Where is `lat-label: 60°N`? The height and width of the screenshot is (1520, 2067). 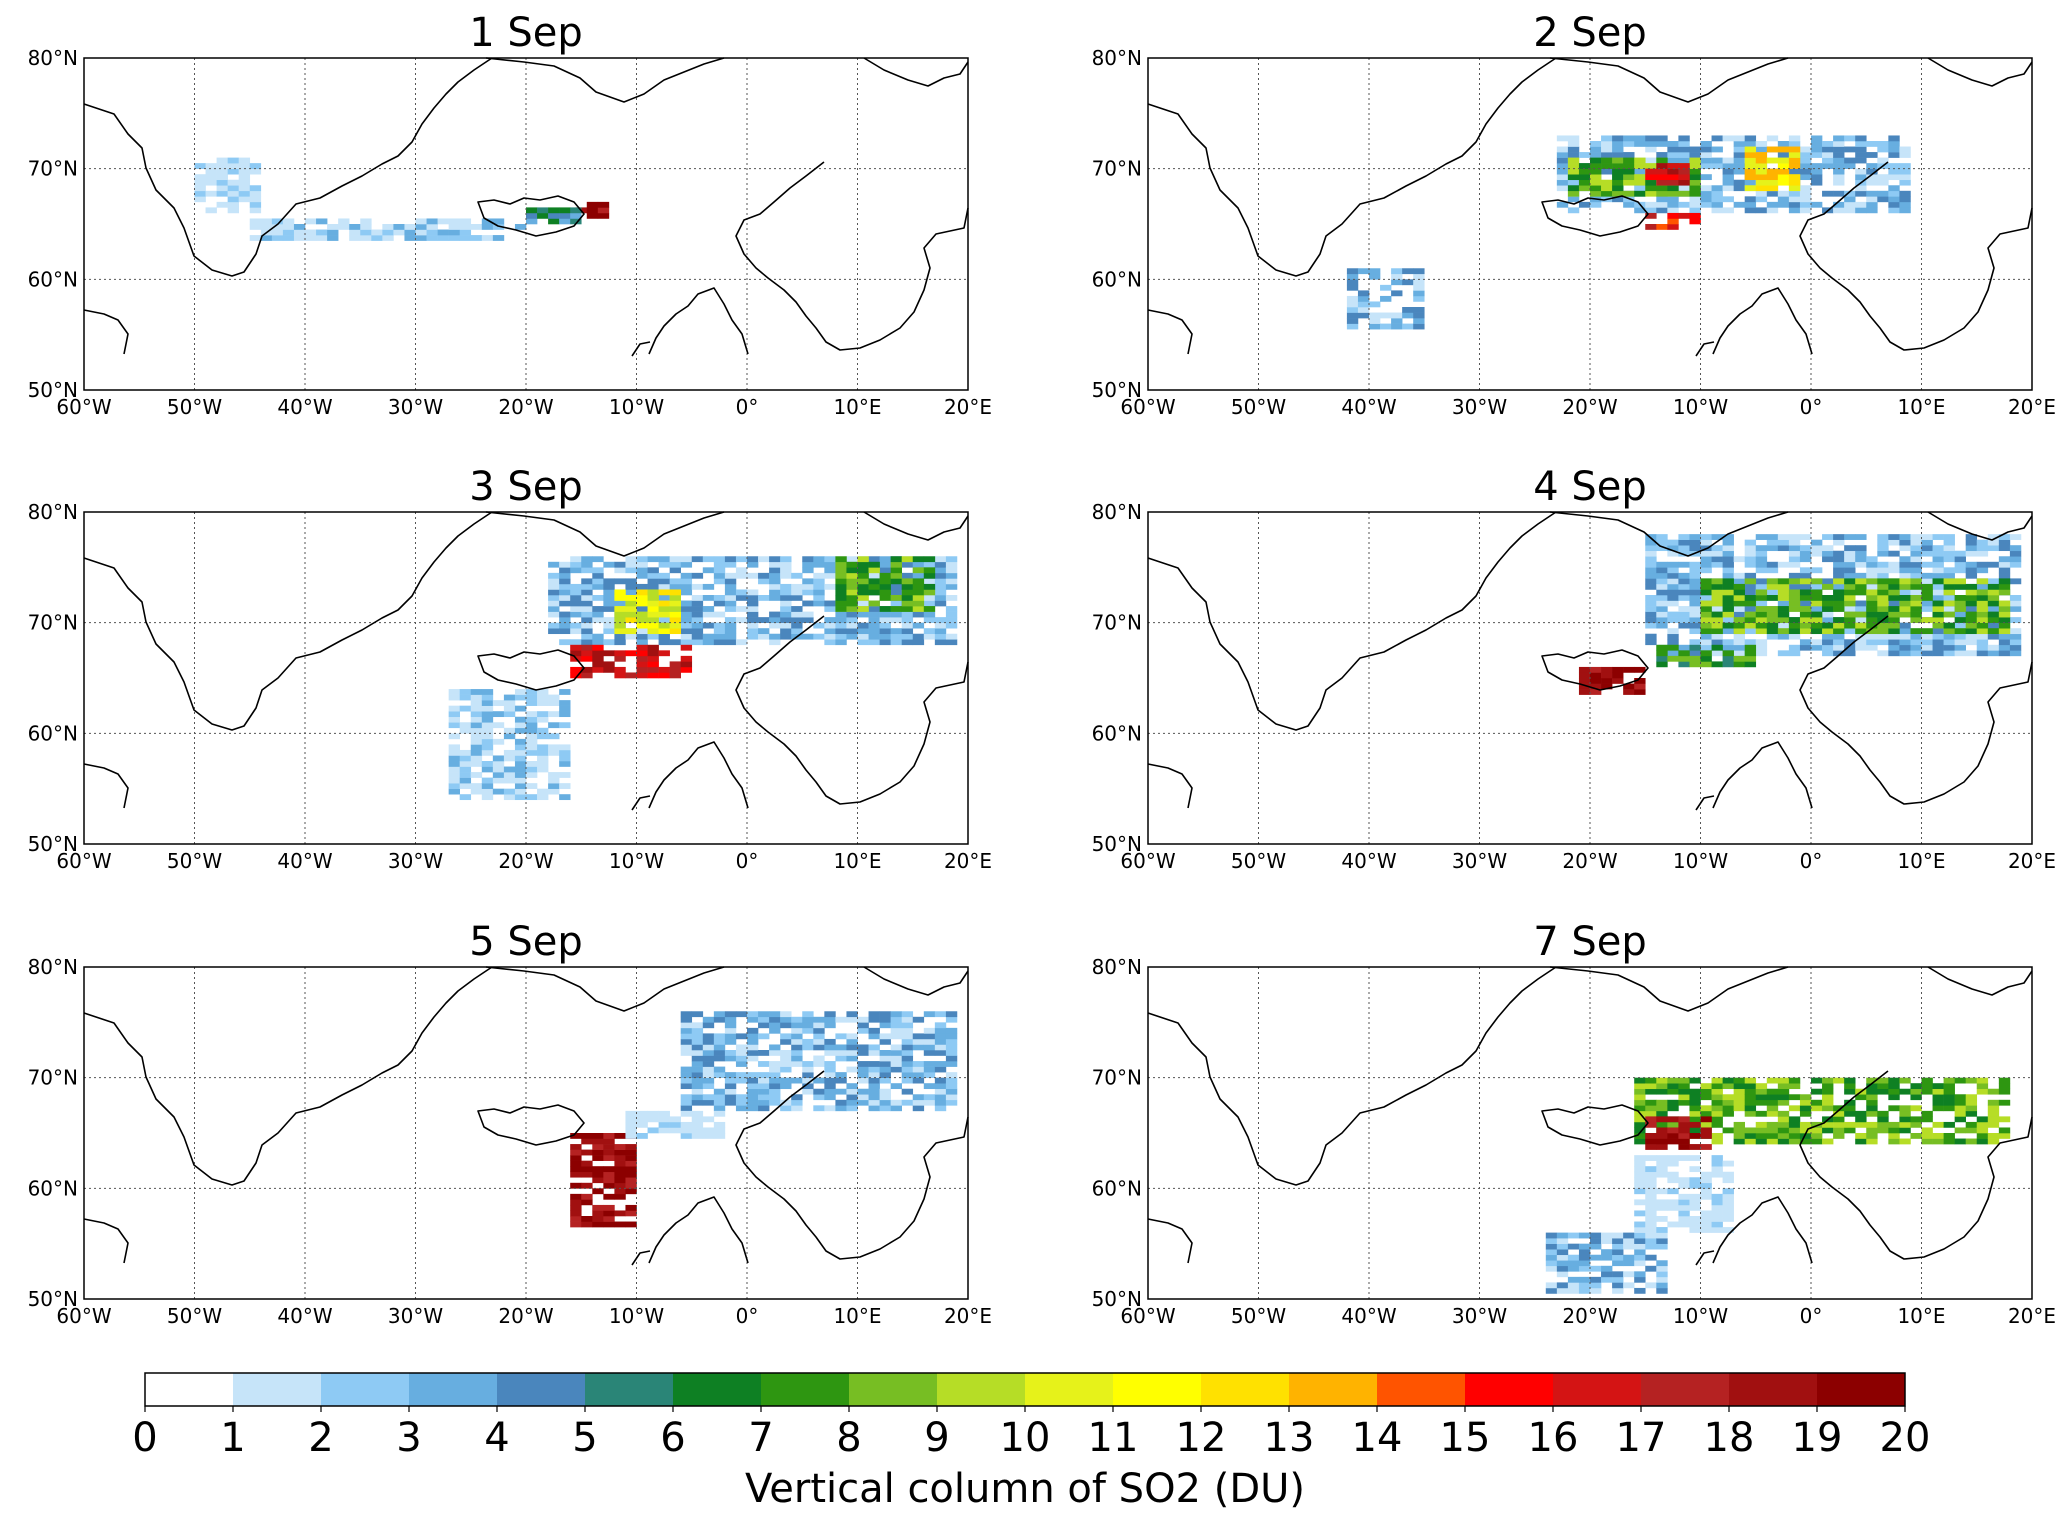 lat-label: 60°N is located at coordinates (53, 1188).